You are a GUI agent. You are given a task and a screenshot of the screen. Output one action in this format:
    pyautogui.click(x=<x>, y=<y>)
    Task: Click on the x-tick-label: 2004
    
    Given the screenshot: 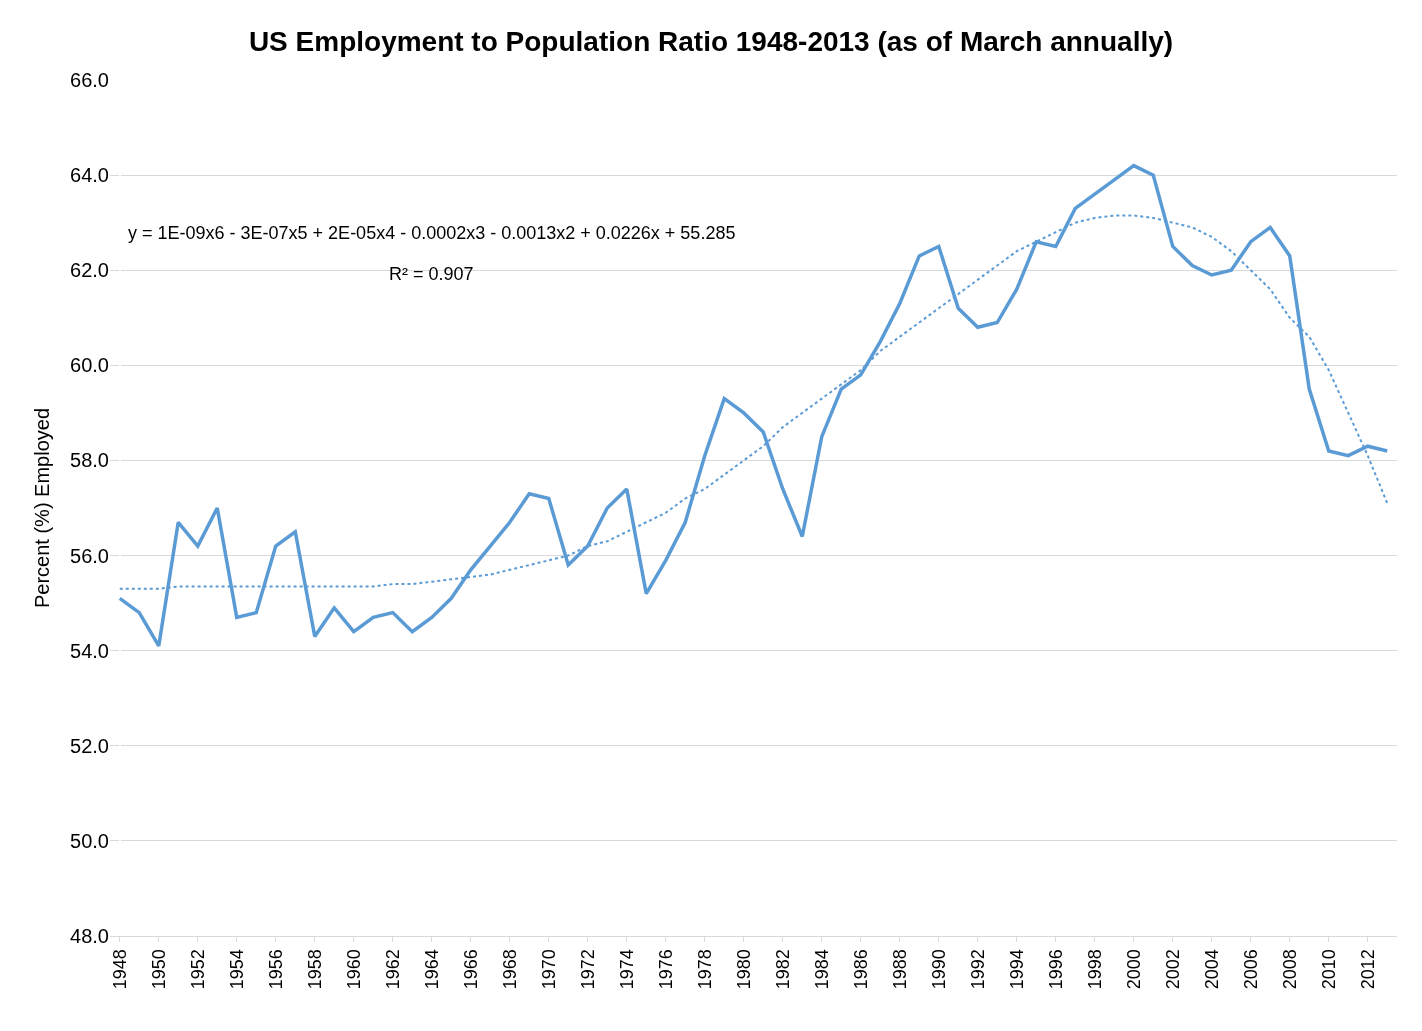 What is the action you would take?
    pyautogui.click(x=1211, y=969)
    